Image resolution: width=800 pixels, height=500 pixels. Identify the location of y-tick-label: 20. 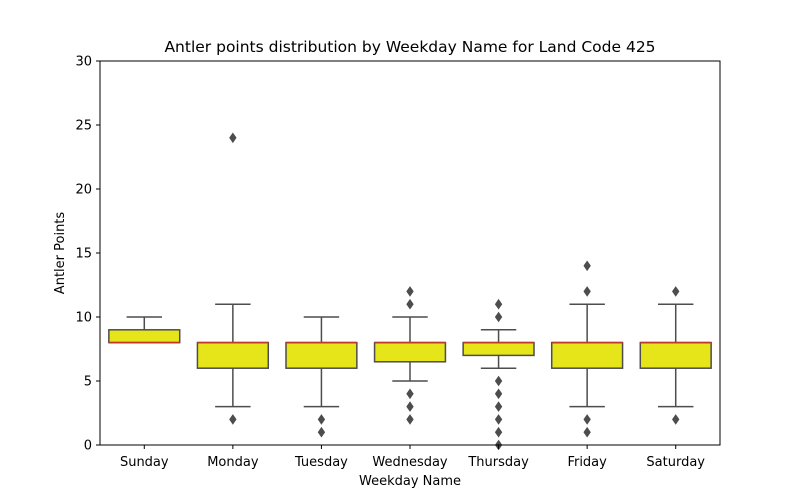
(83, 190).